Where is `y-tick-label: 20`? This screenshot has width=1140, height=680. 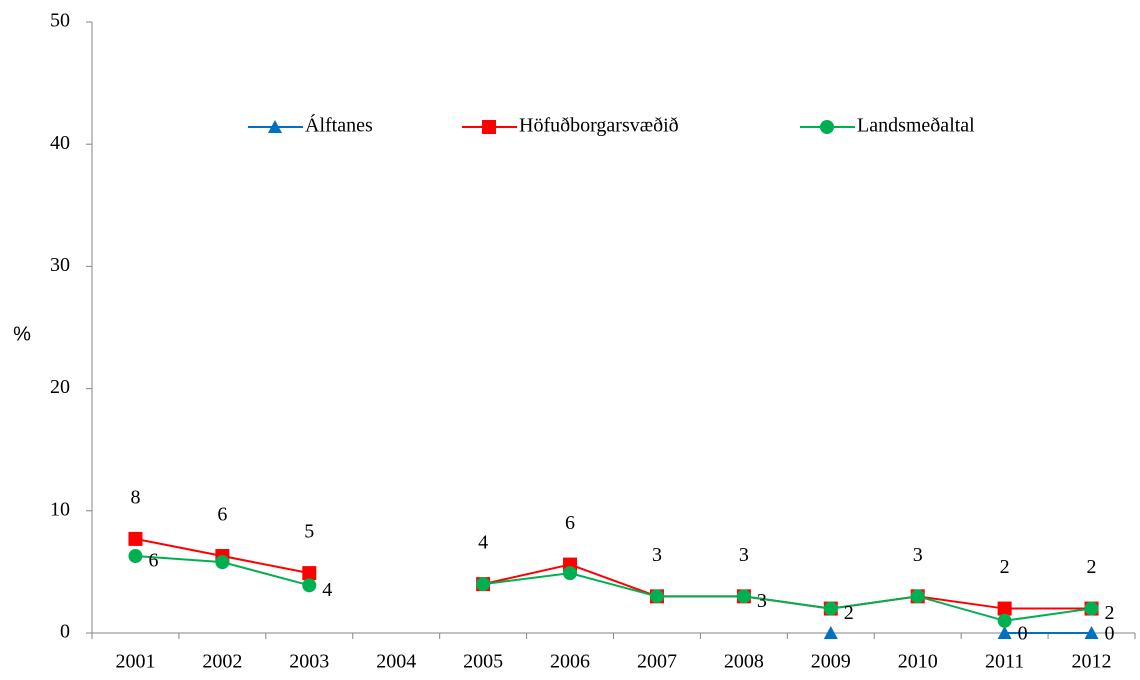 y-tick-label: 20 is located at coordinates (60, 387).